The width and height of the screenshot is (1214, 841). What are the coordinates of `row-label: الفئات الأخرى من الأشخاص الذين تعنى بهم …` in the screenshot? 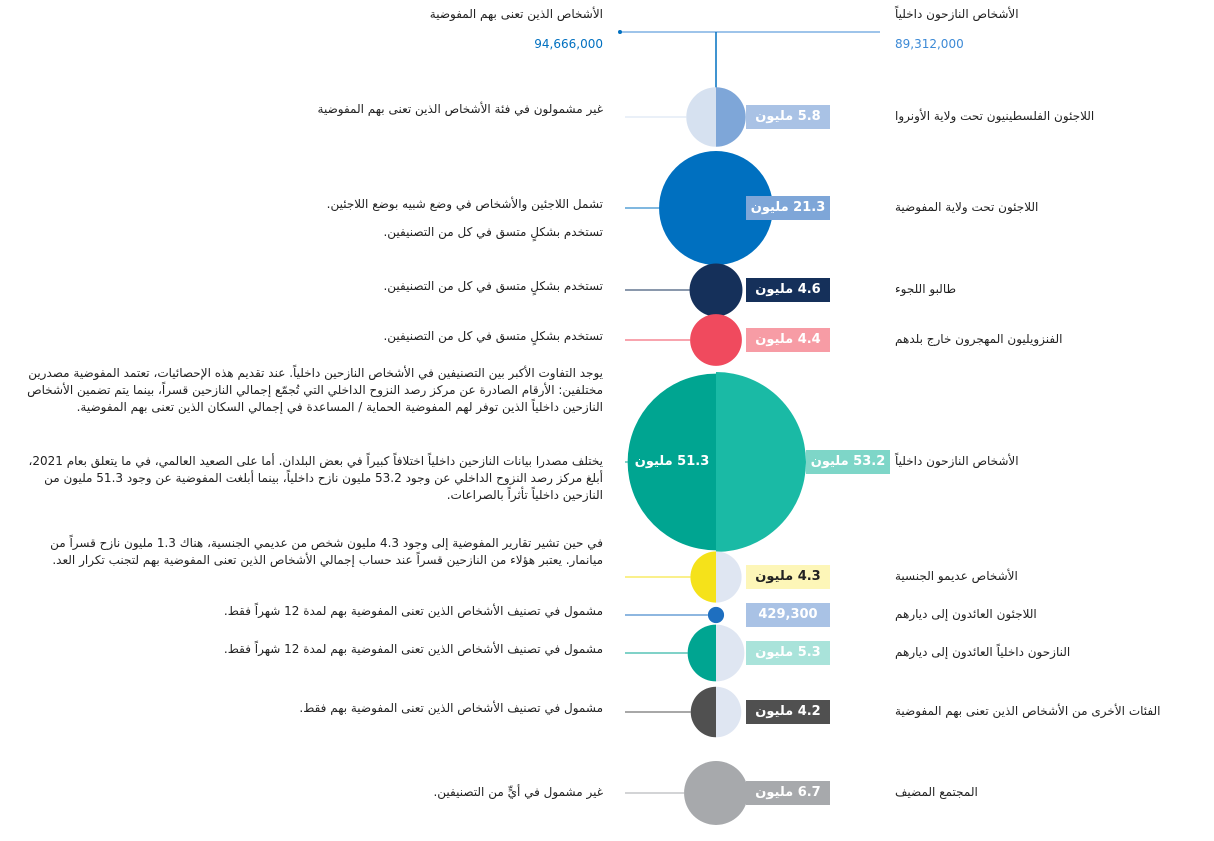 It's located at (1028, 711).